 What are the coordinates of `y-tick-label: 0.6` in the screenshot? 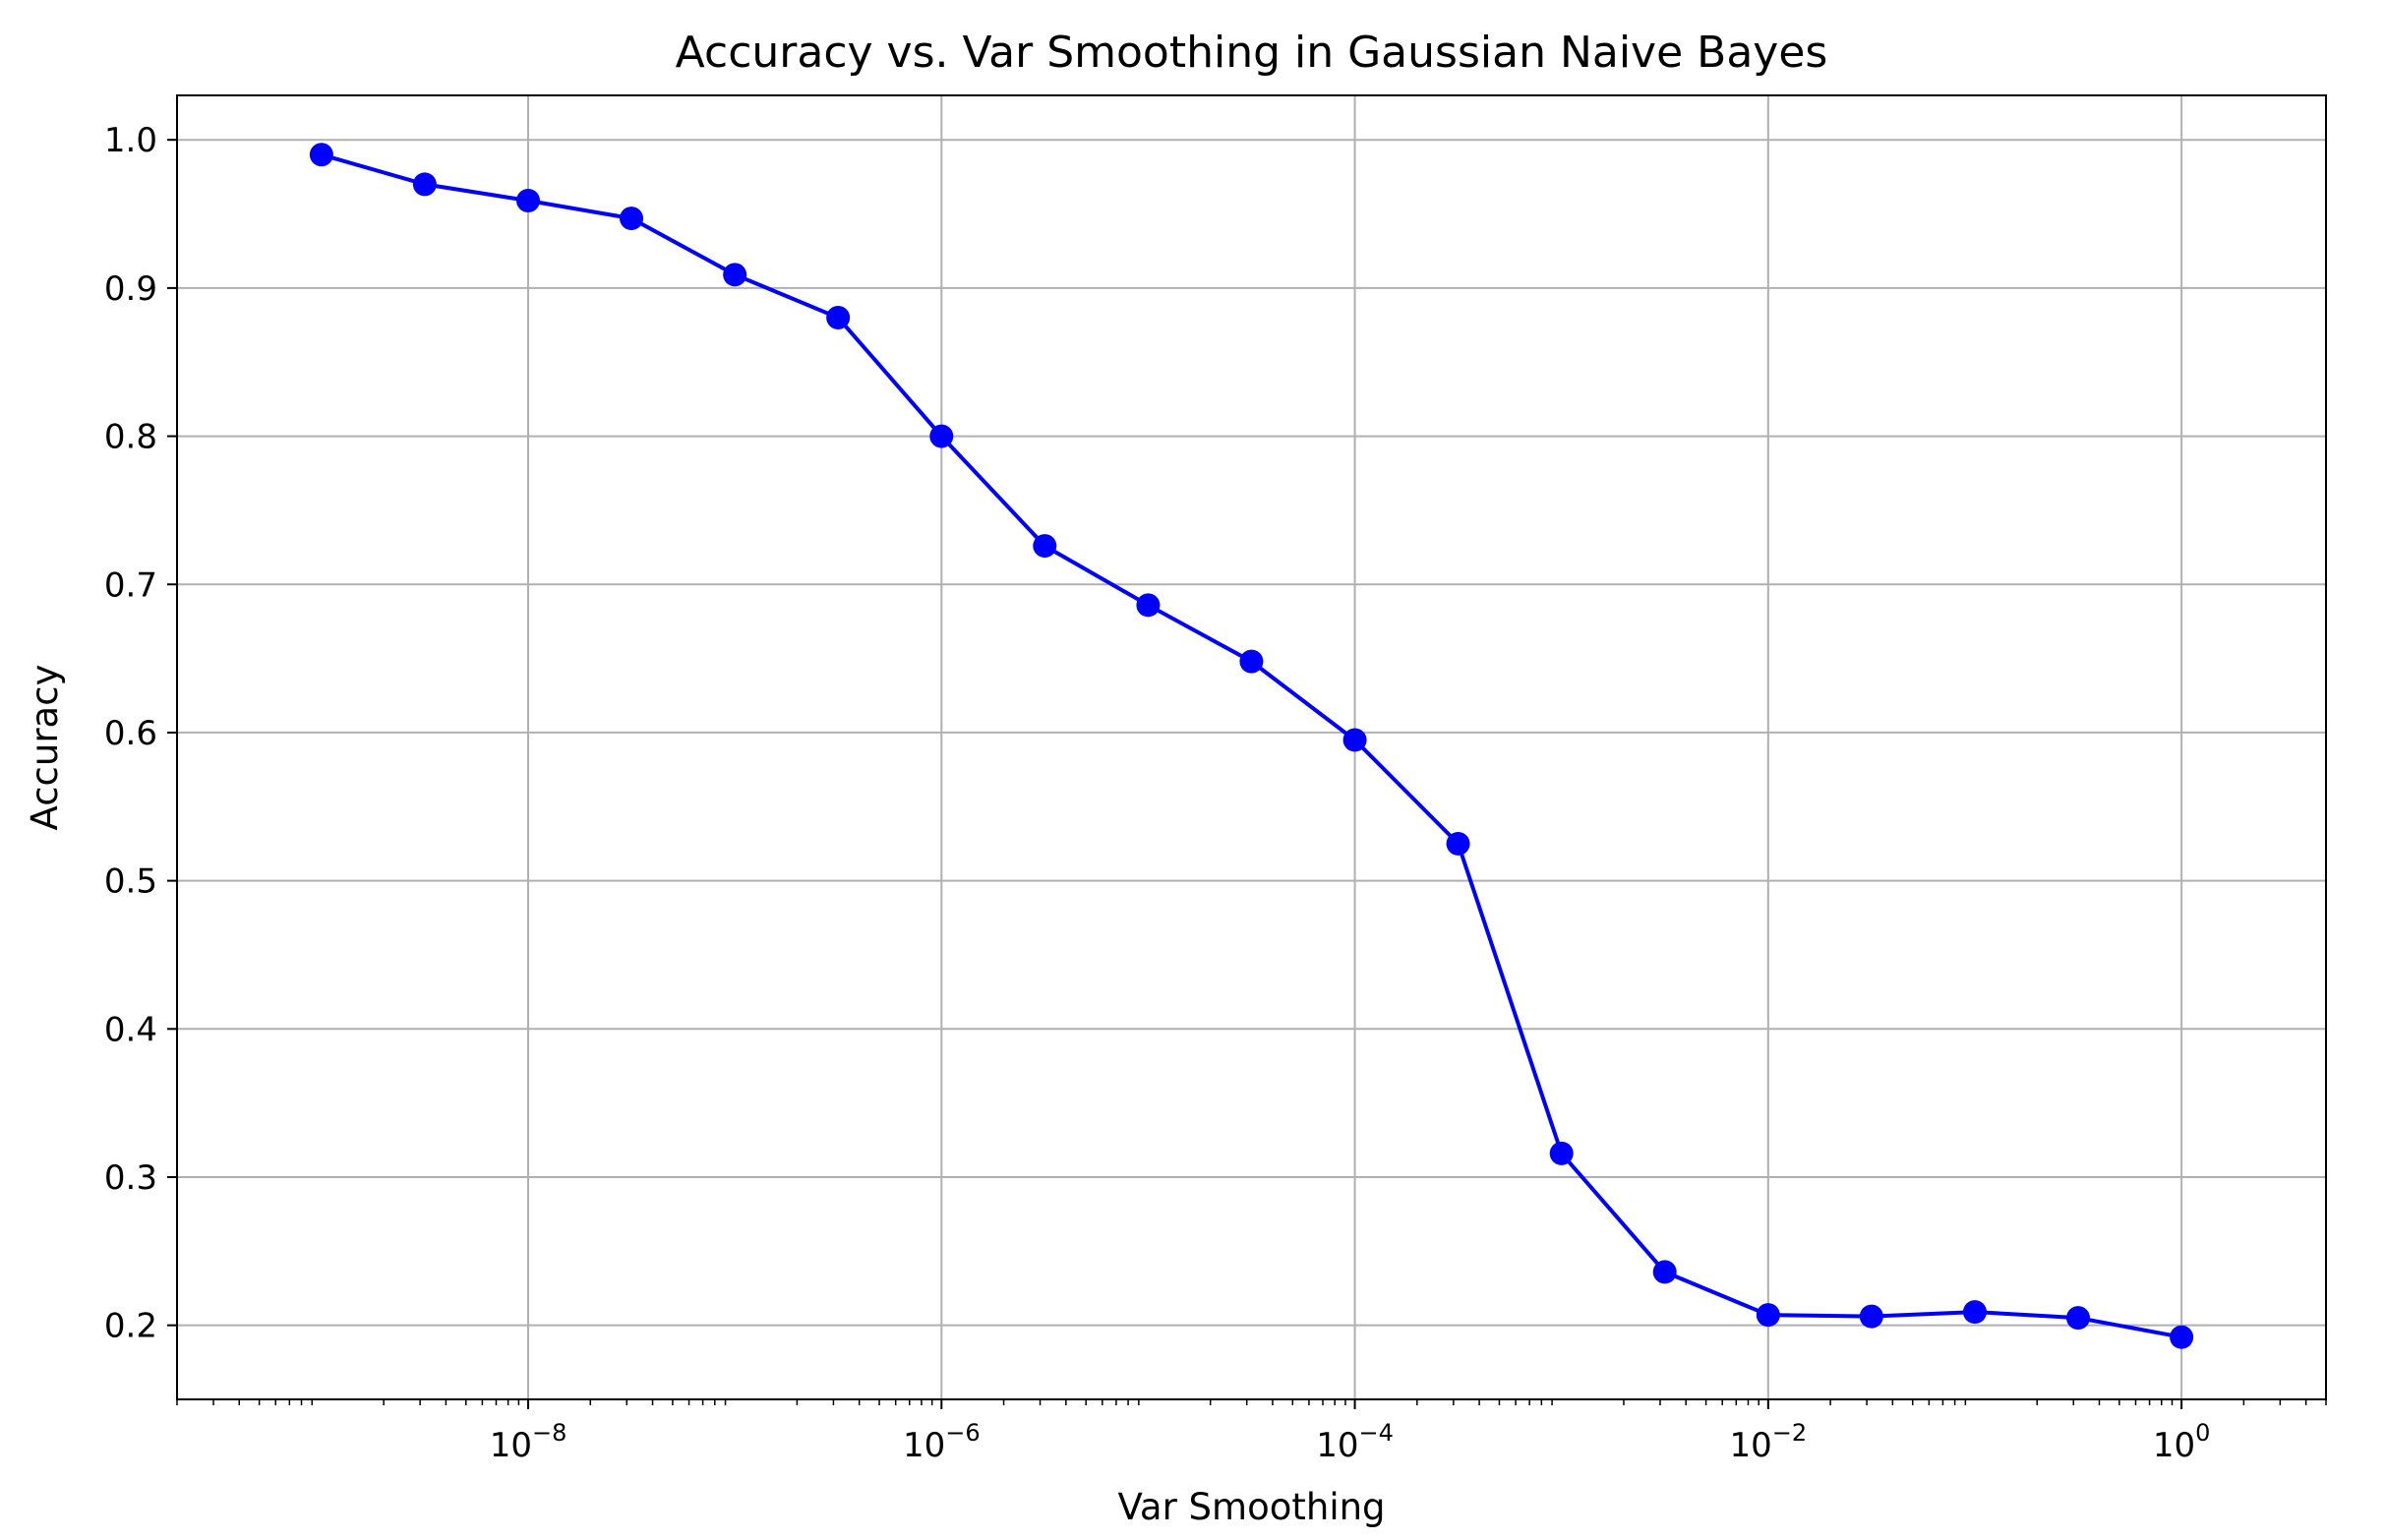 It's located at (130, 734).